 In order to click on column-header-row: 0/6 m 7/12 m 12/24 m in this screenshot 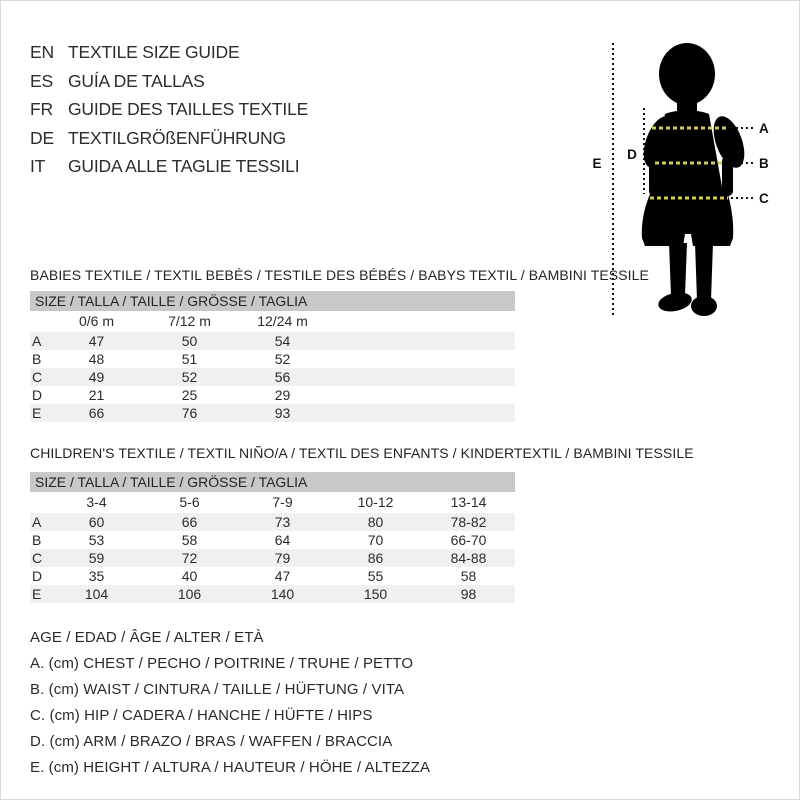, I will do `click(272, 321)`.